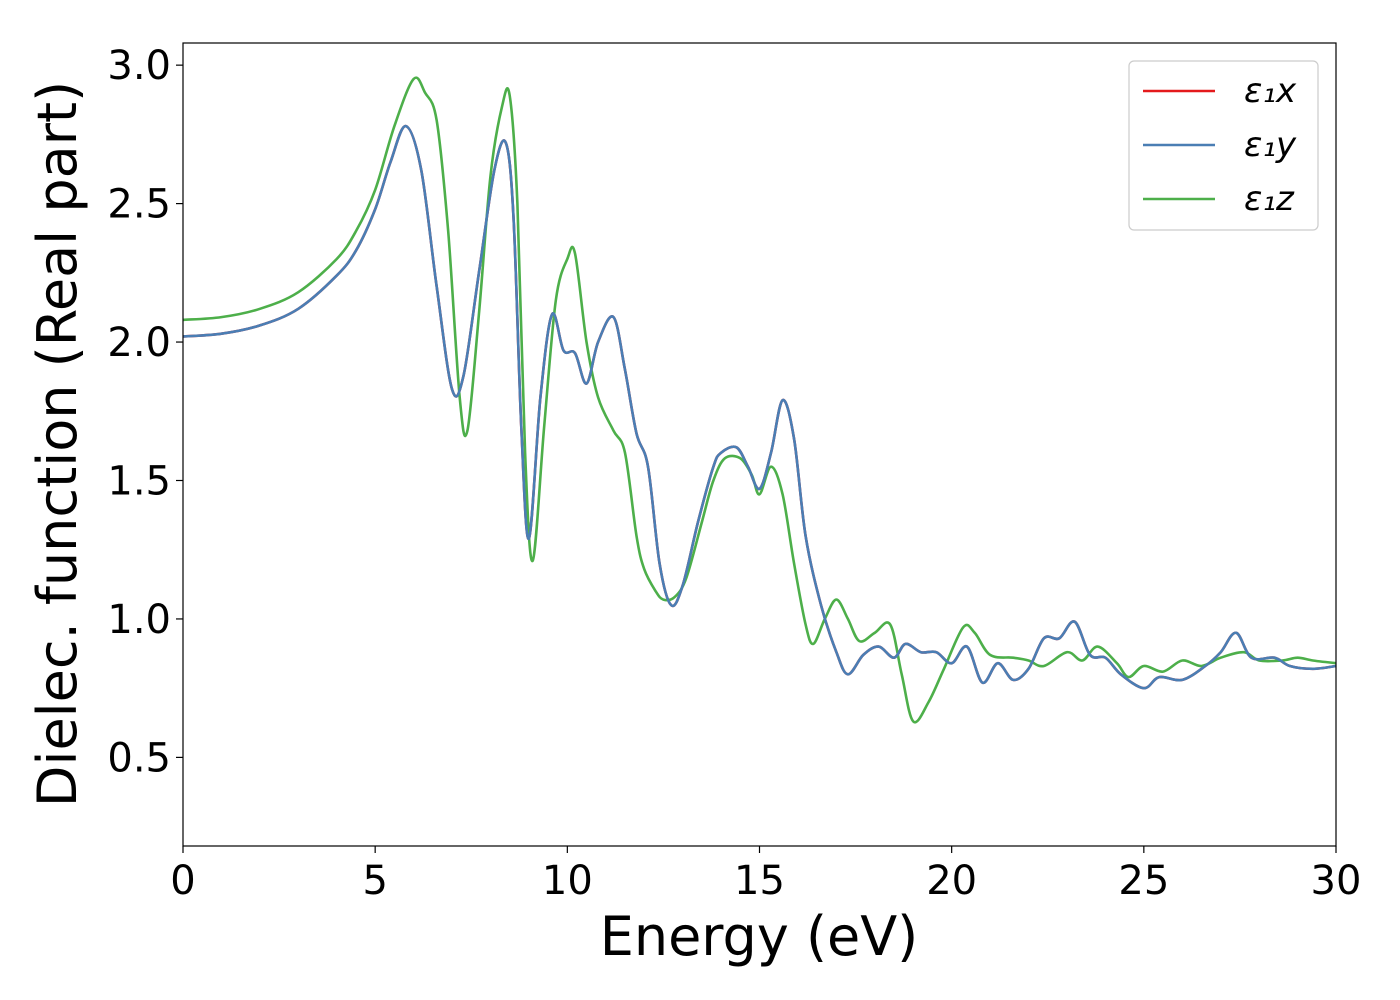  What do you see at coordinates (951, 881) in the screenshot?
I see `x-tick-label: 20` at bounding box center [951, 881].